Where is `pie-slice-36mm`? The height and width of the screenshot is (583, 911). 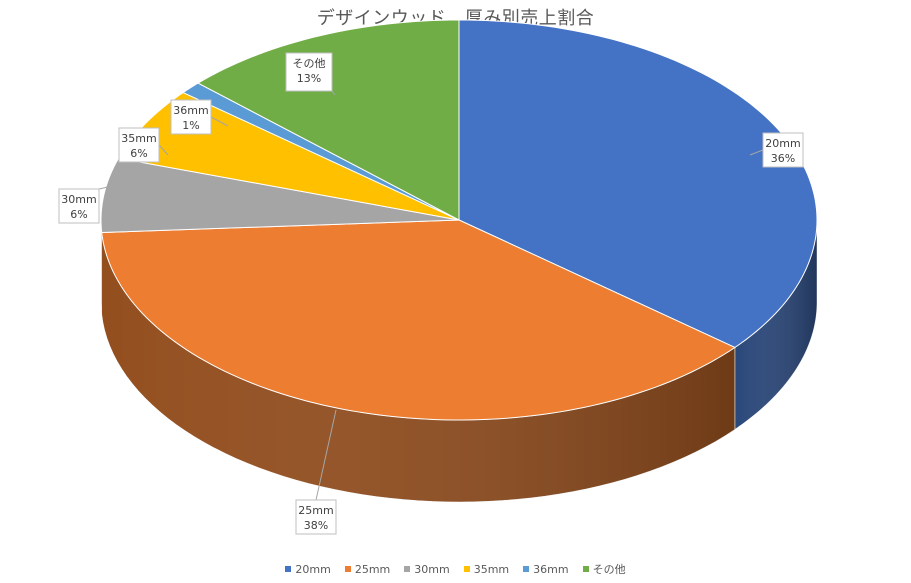
pie-slice-36mm is located at coordinates (321, 151).